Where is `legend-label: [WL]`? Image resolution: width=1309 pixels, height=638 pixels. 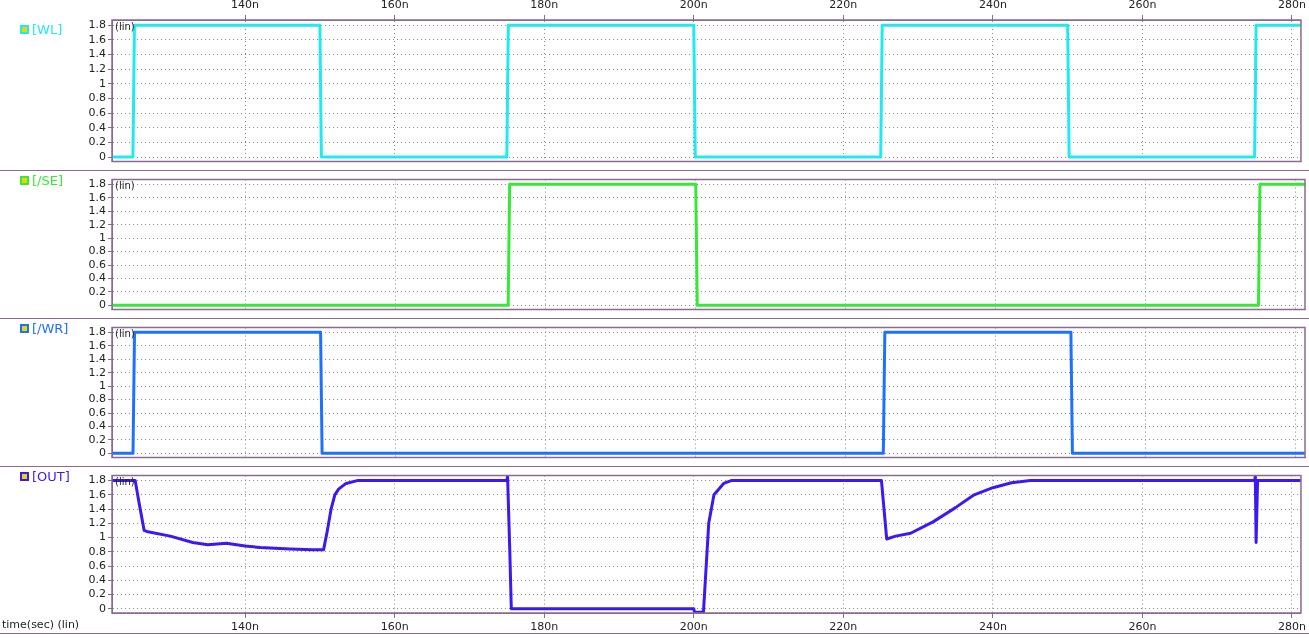
legend-label: [WL] is located at coordinates (47, 29).